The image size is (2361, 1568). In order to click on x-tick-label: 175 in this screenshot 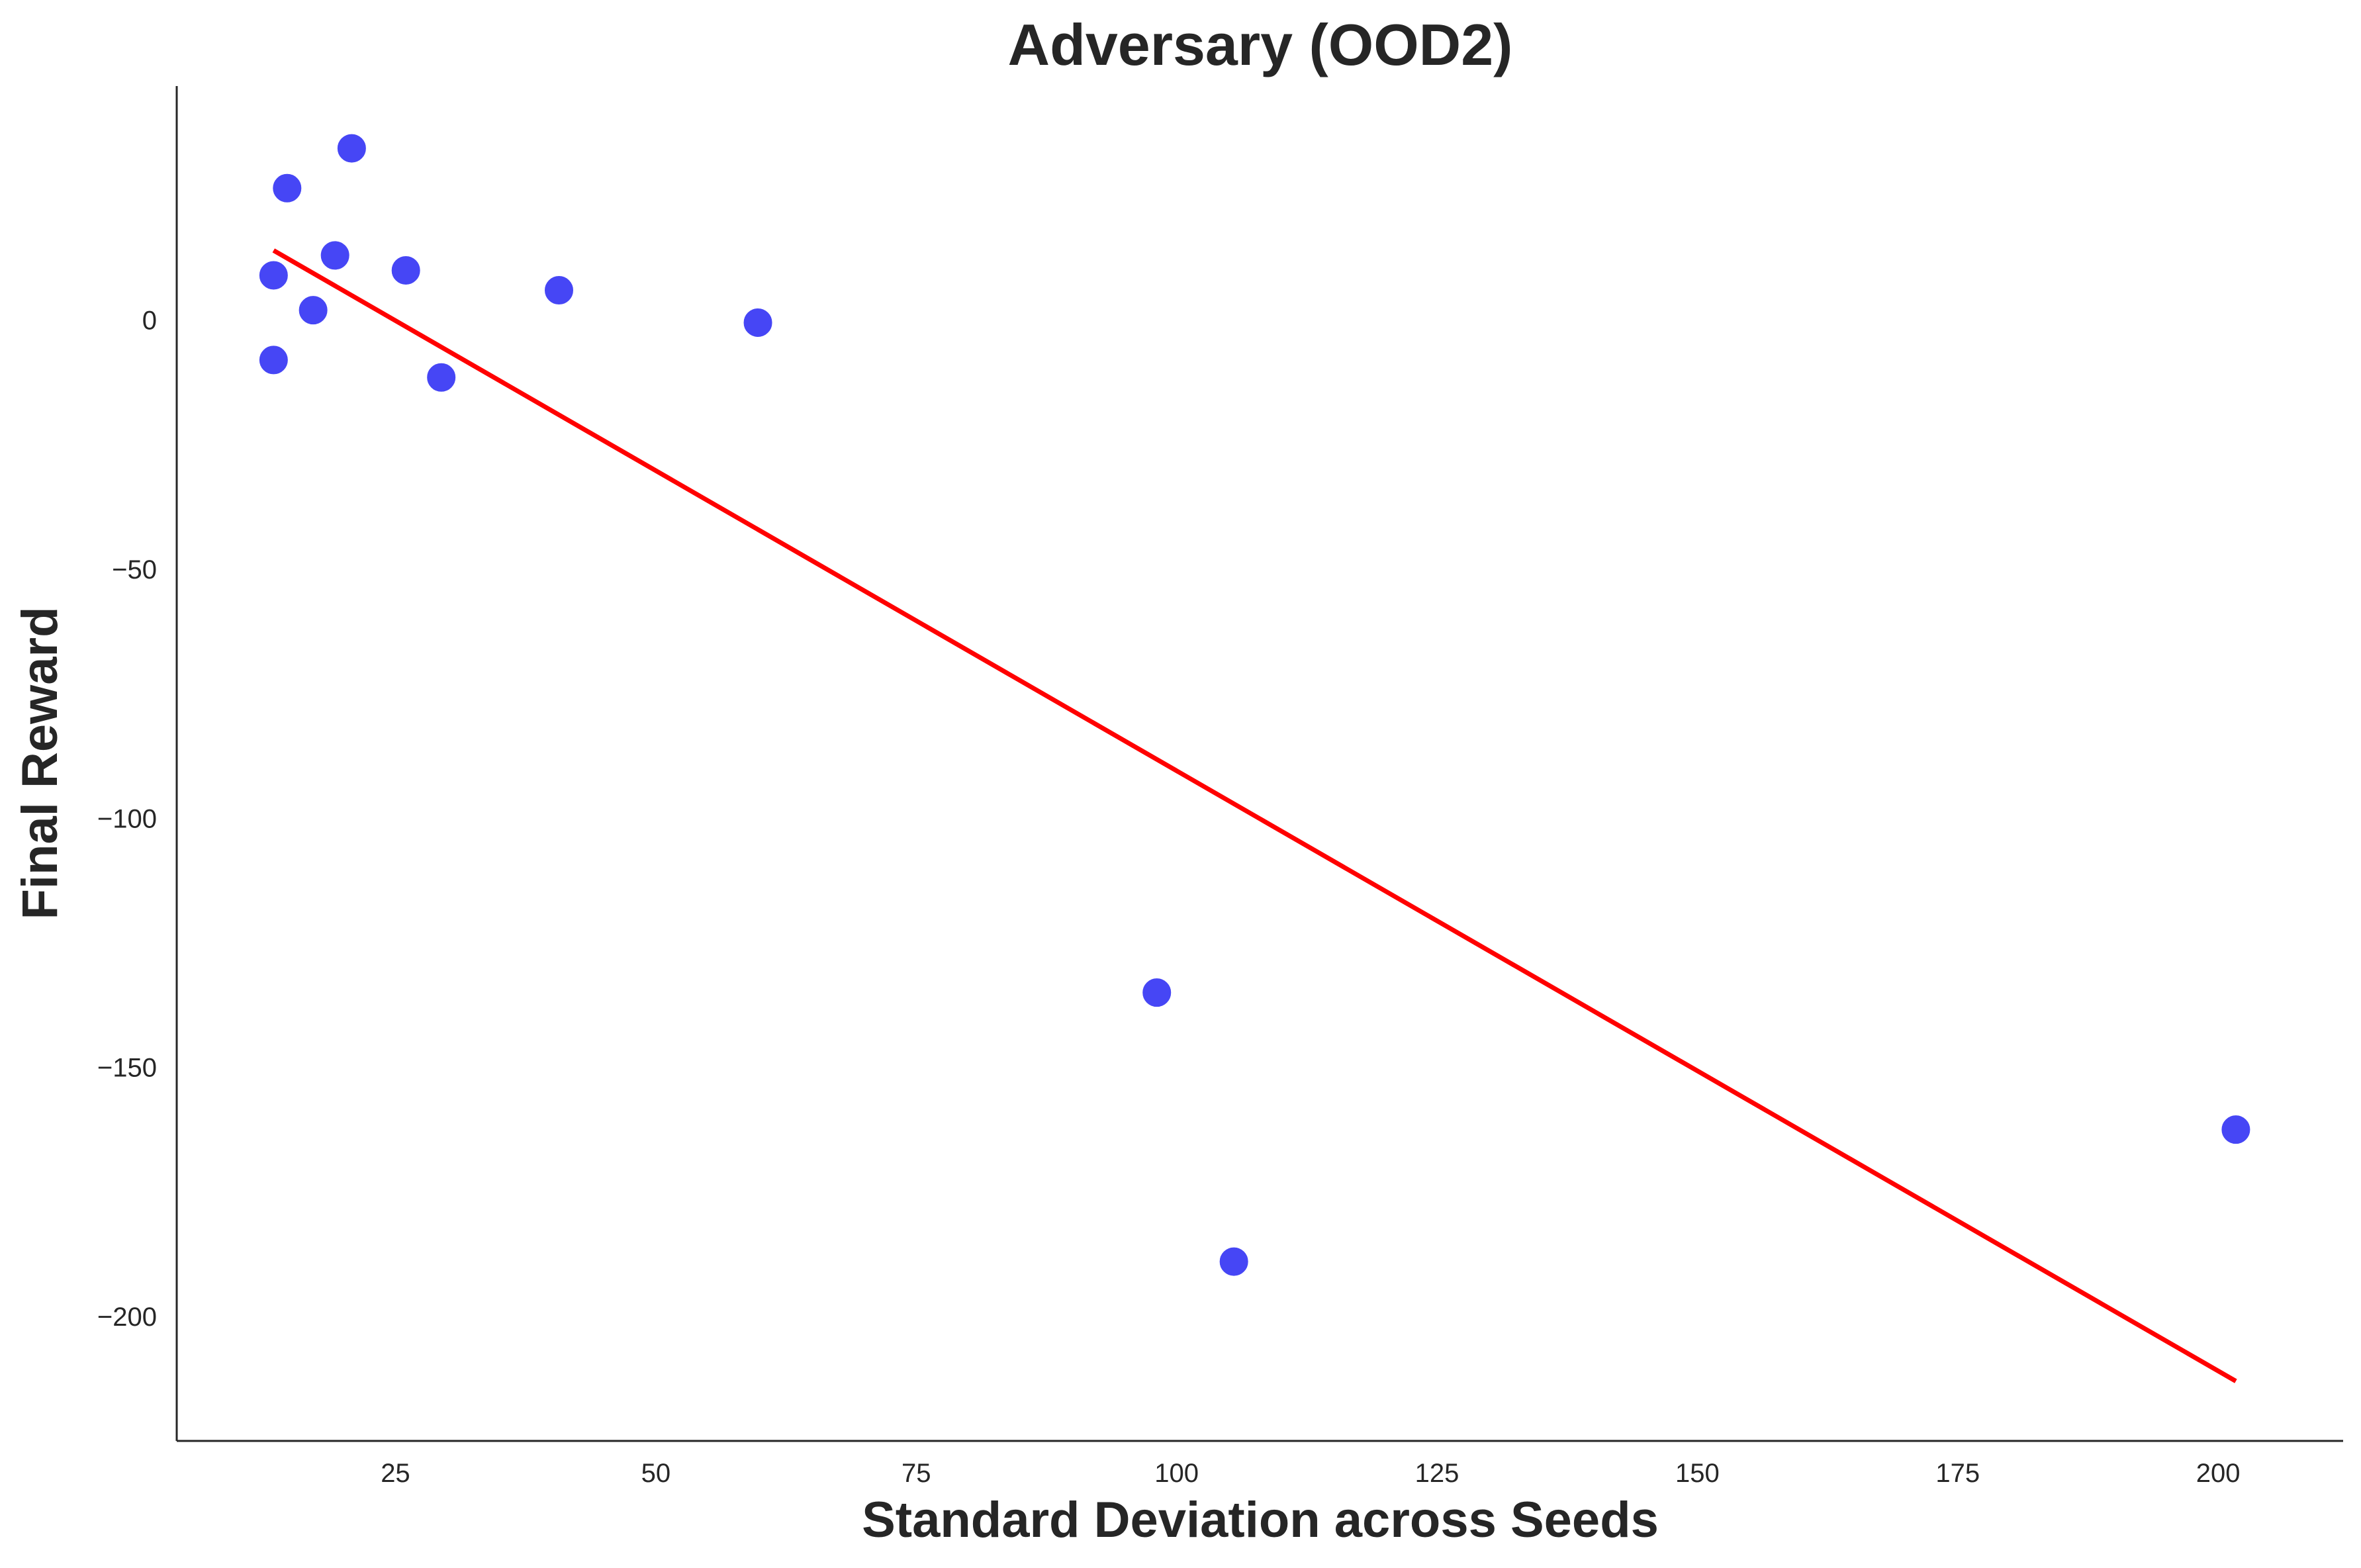, I will do `click(1957, 1473)`.